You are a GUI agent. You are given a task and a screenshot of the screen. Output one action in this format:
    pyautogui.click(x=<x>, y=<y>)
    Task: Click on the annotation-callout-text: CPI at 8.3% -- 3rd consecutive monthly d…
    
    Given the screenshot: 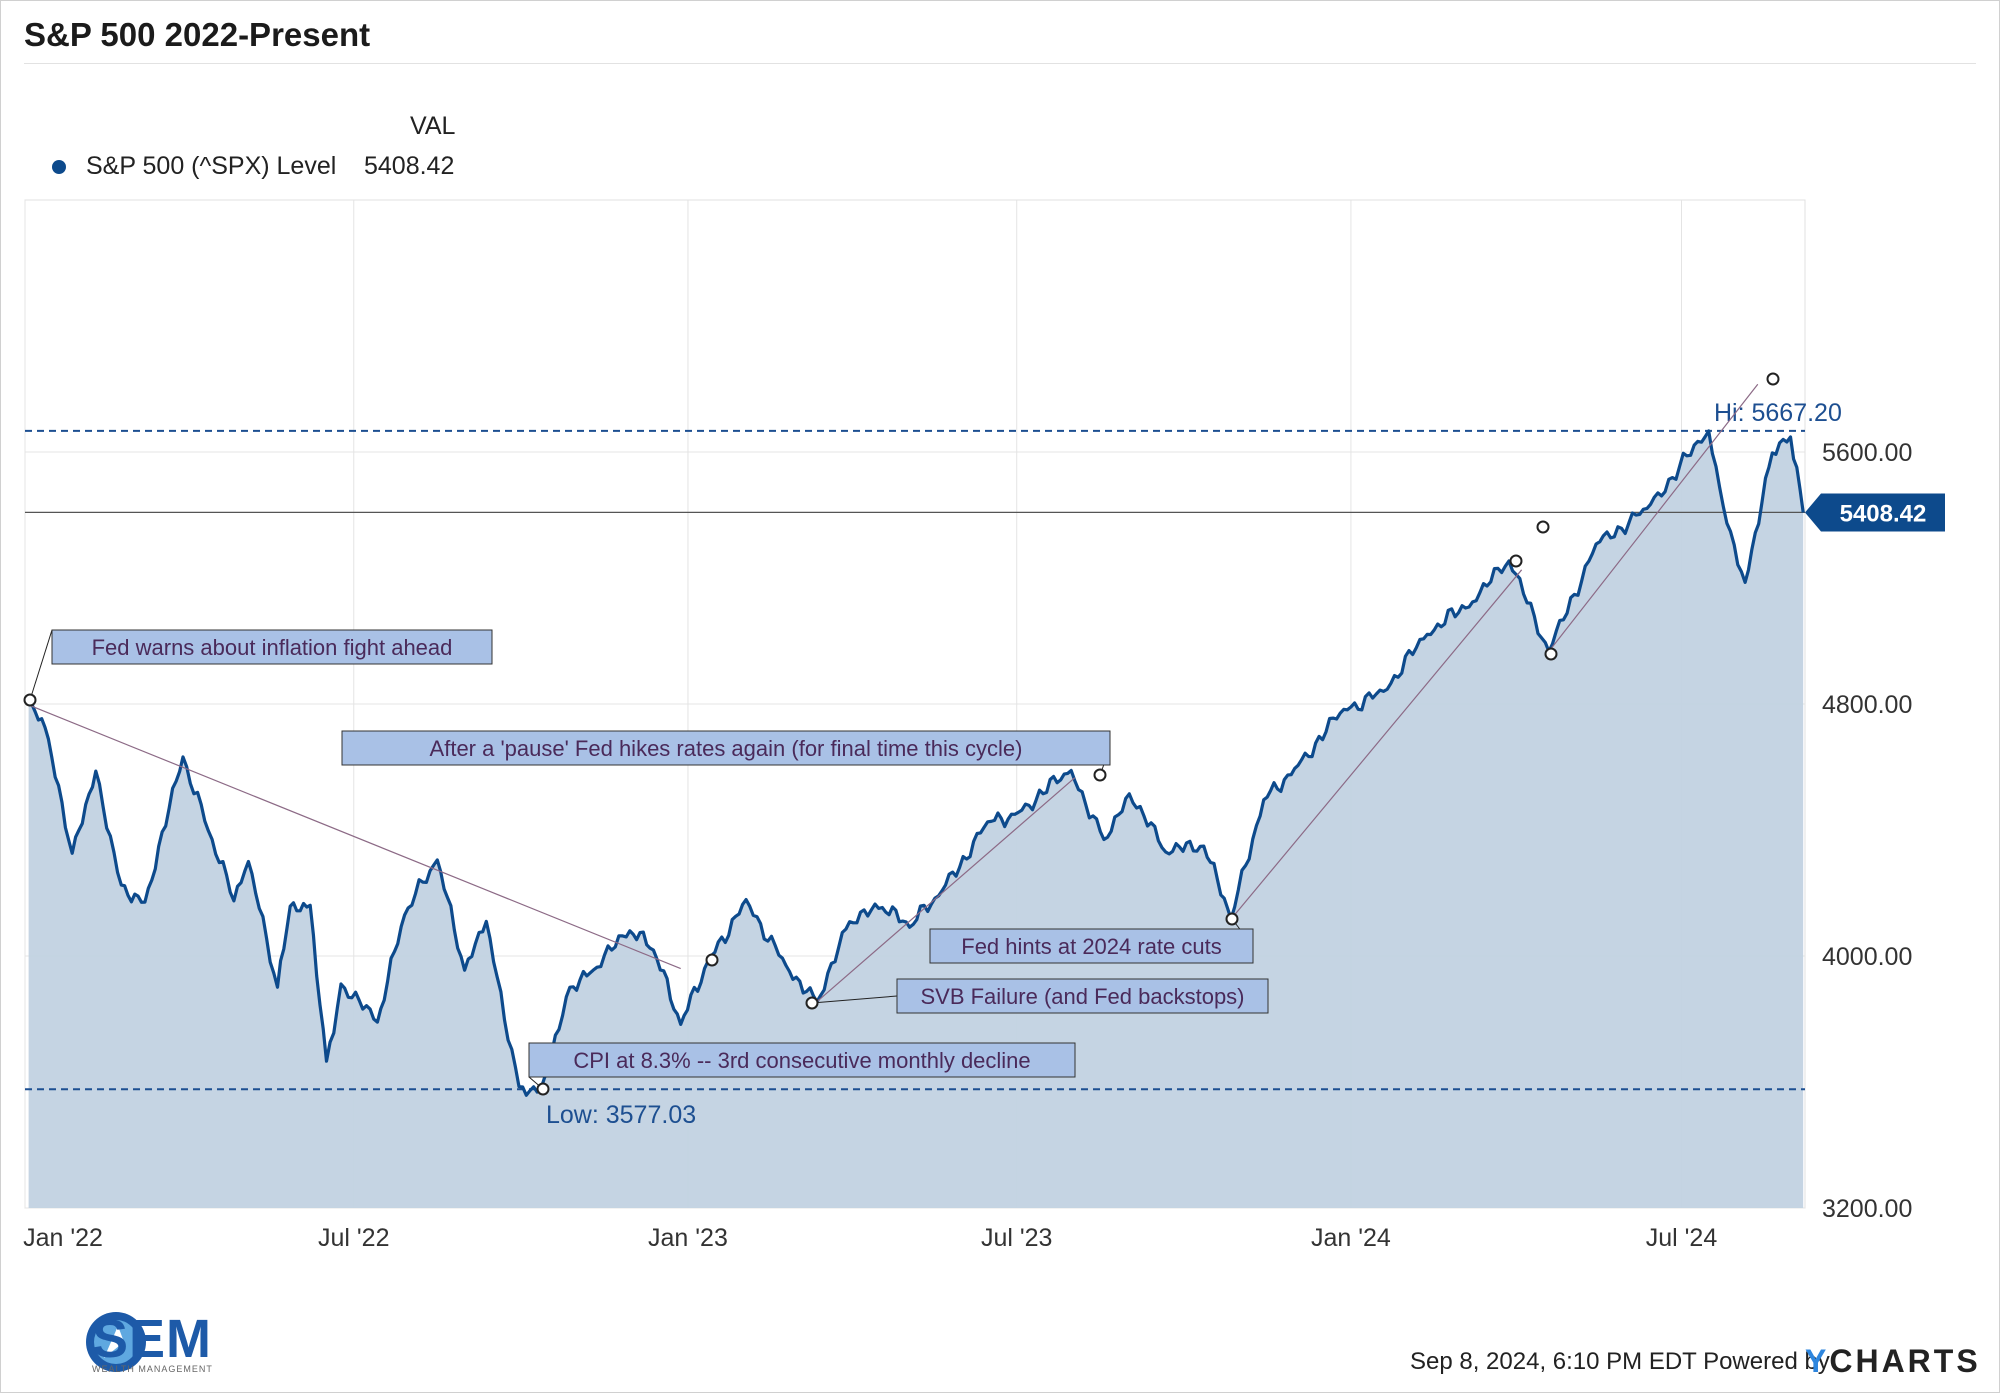 What is the action you would take?
    pyautogui.click(x=801, y=1060)
    